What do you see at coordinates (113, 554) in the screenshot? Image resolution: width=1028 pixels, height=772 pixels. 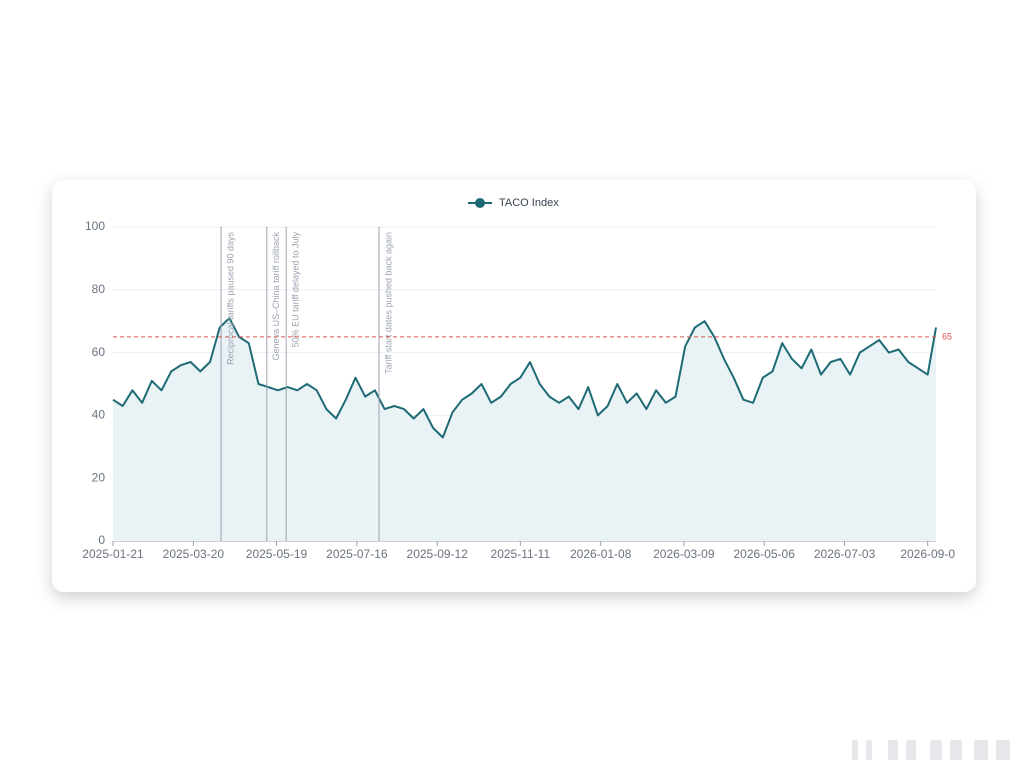 I see `x-tick-label: 2025-01-21` at bounding box center [113, 554].